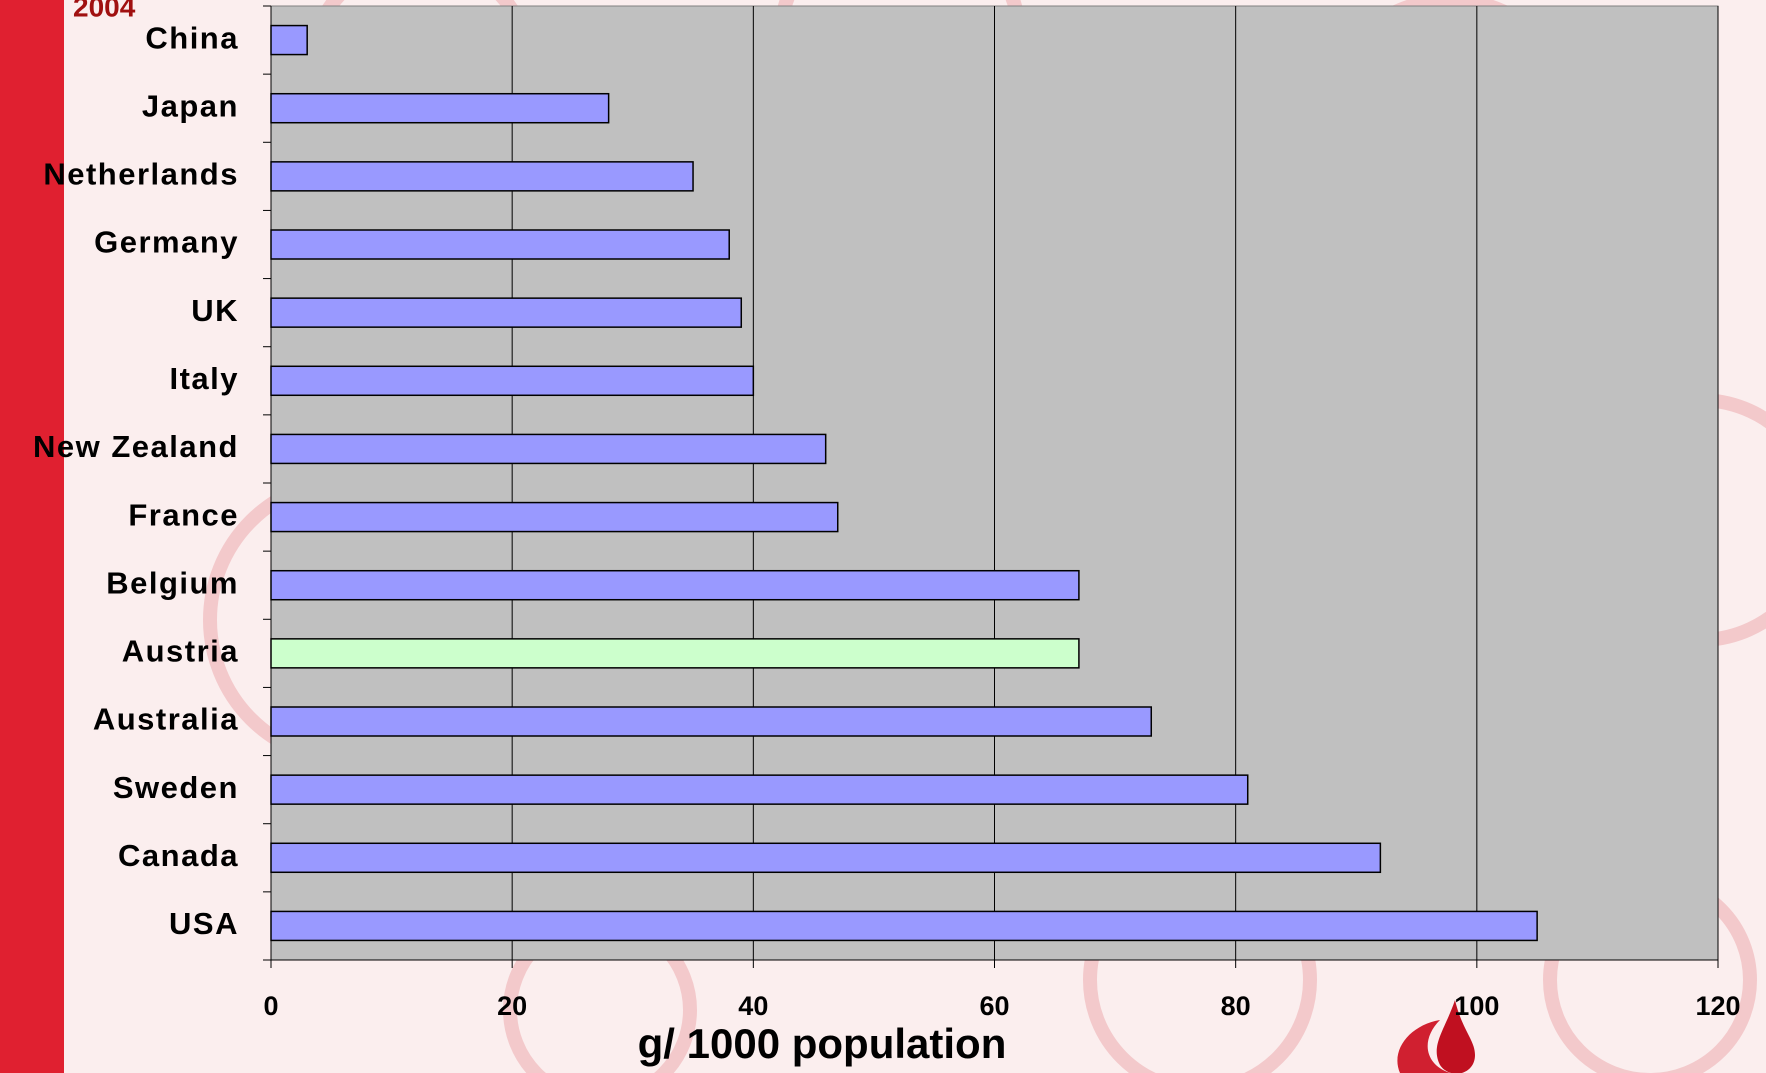 This screenshot has height=1073, width=1766. What do you see at coordinates (183, 514) in the screenshot?
I see `y-tick-label: France` at bounding box center [183, 514].